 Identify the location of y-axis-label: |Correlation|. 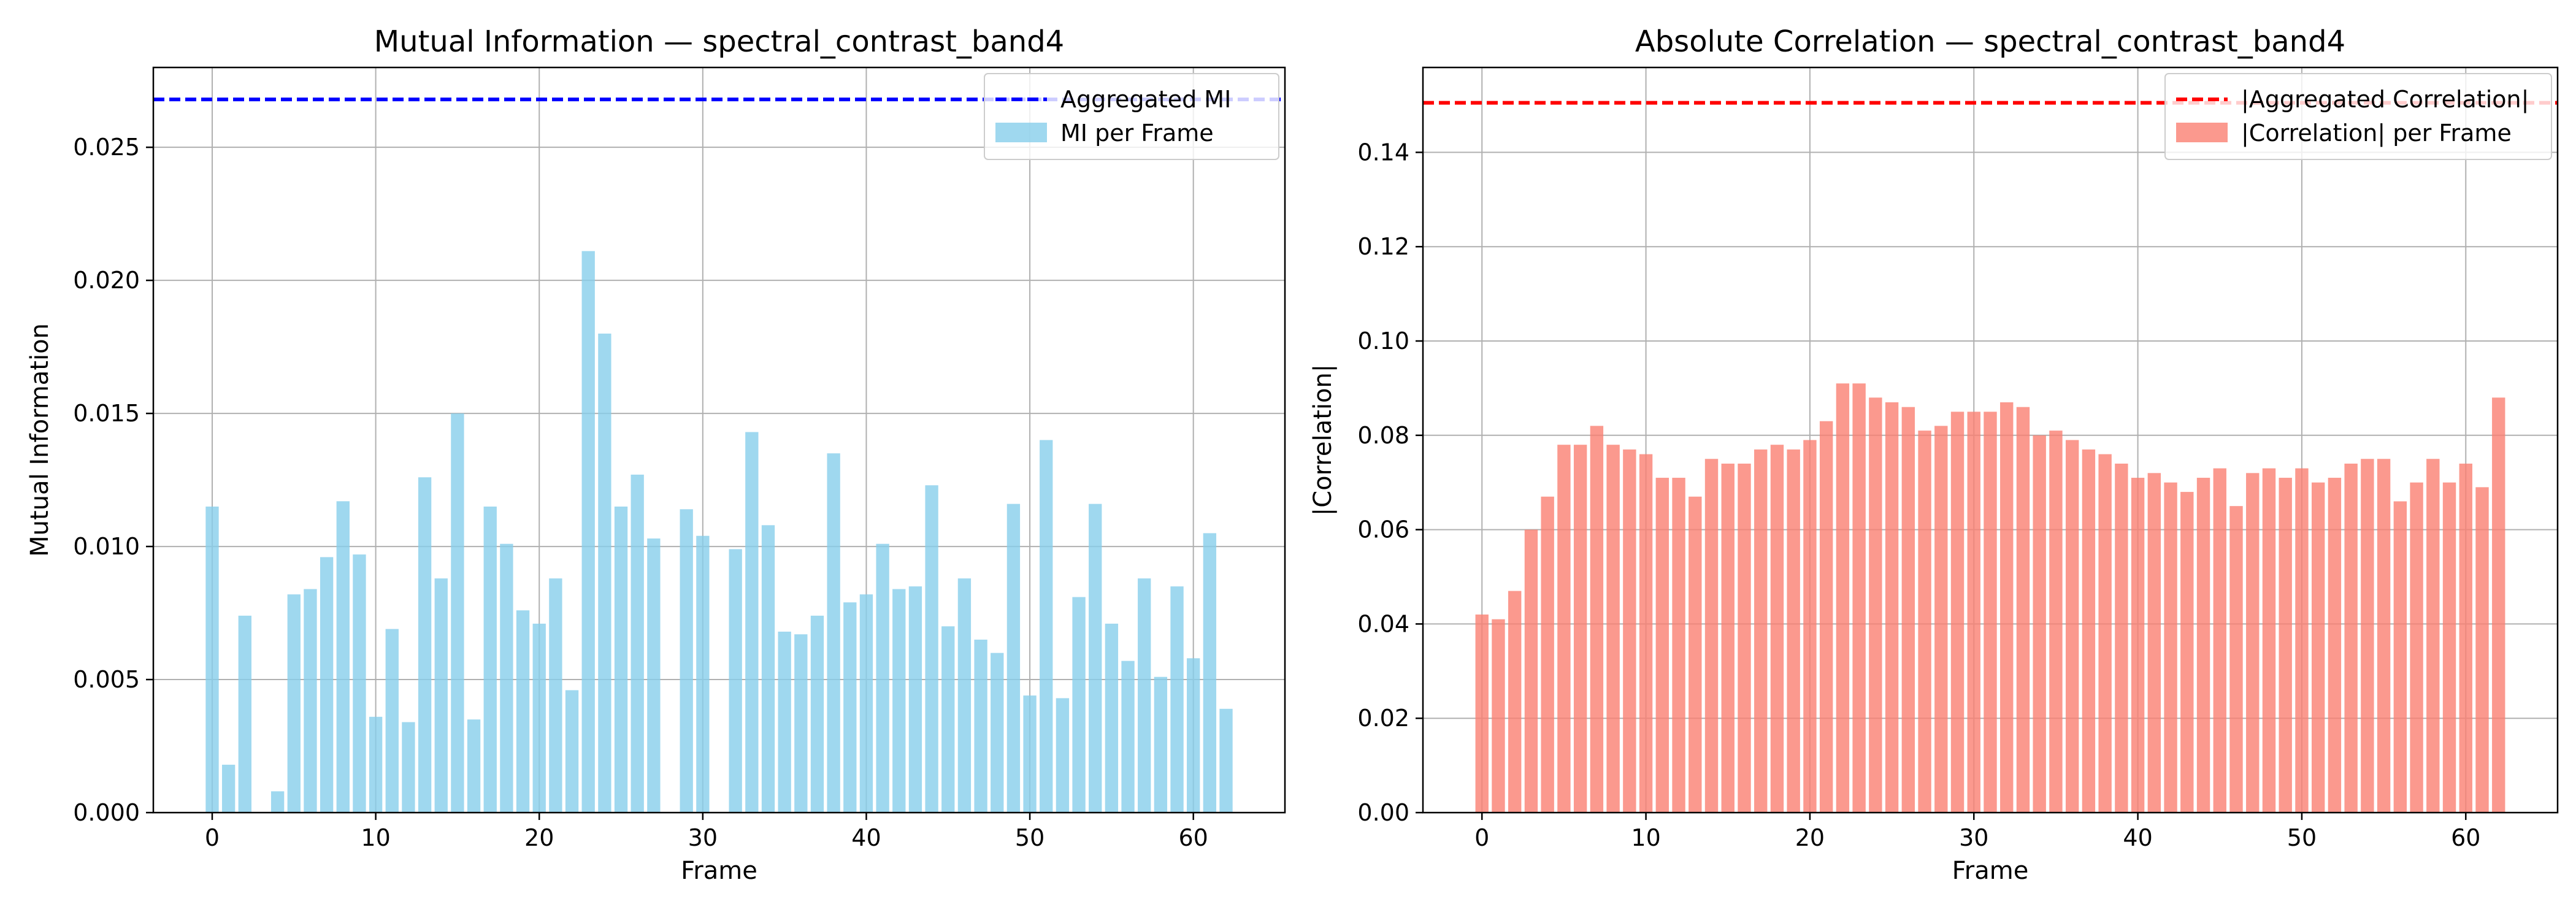
(1323, 440).